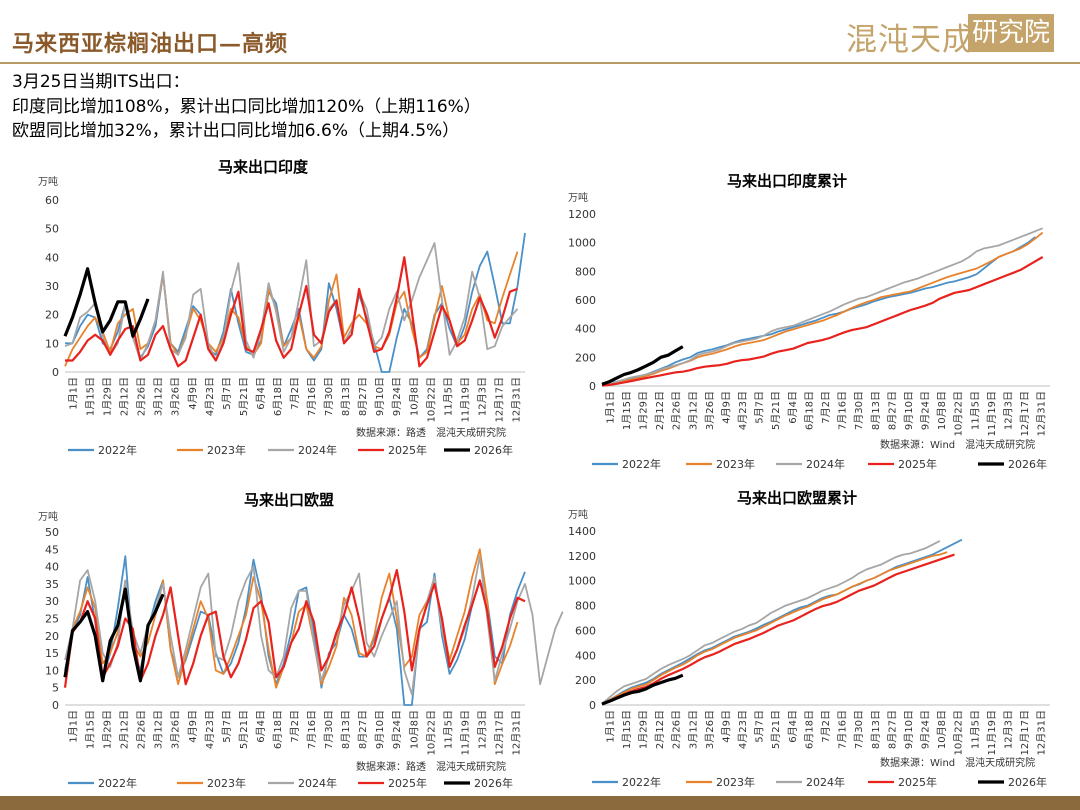 This screenshot has width=1080, height=810. Describe the element at coordinates (493, 450) in the screenshot. I see `legend-label: 2026年` at that location.